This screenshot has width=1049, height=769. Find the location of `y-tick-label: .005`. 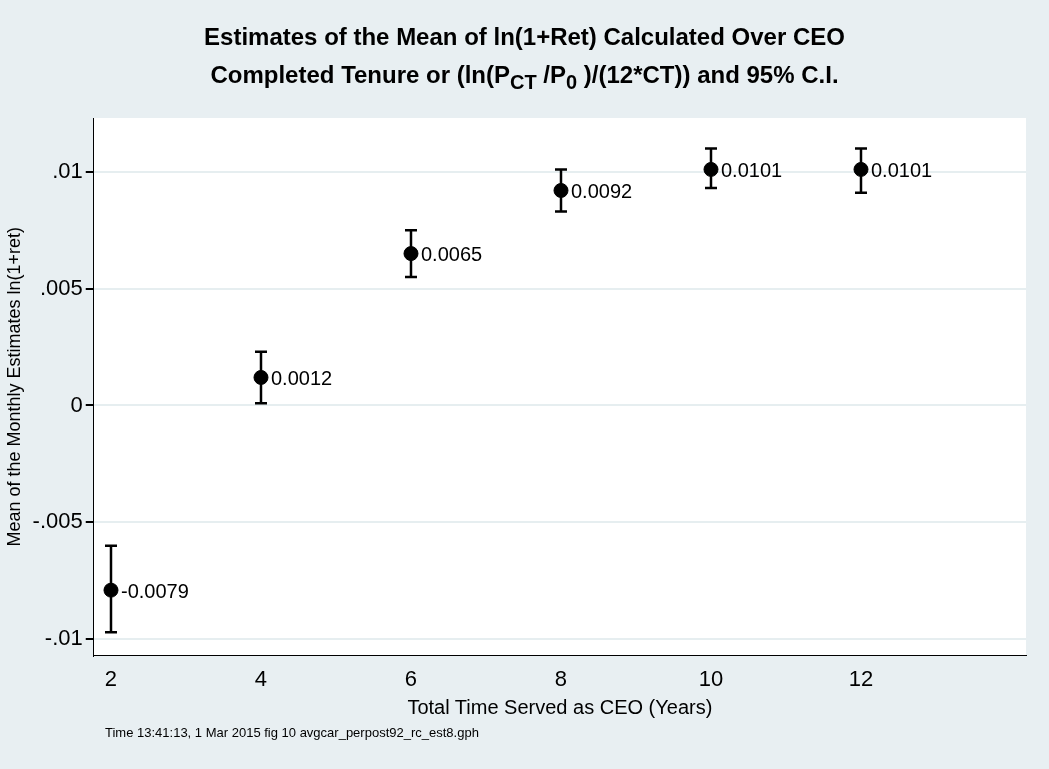

y-tick-label: .005 is located at coordinates (61, 287).